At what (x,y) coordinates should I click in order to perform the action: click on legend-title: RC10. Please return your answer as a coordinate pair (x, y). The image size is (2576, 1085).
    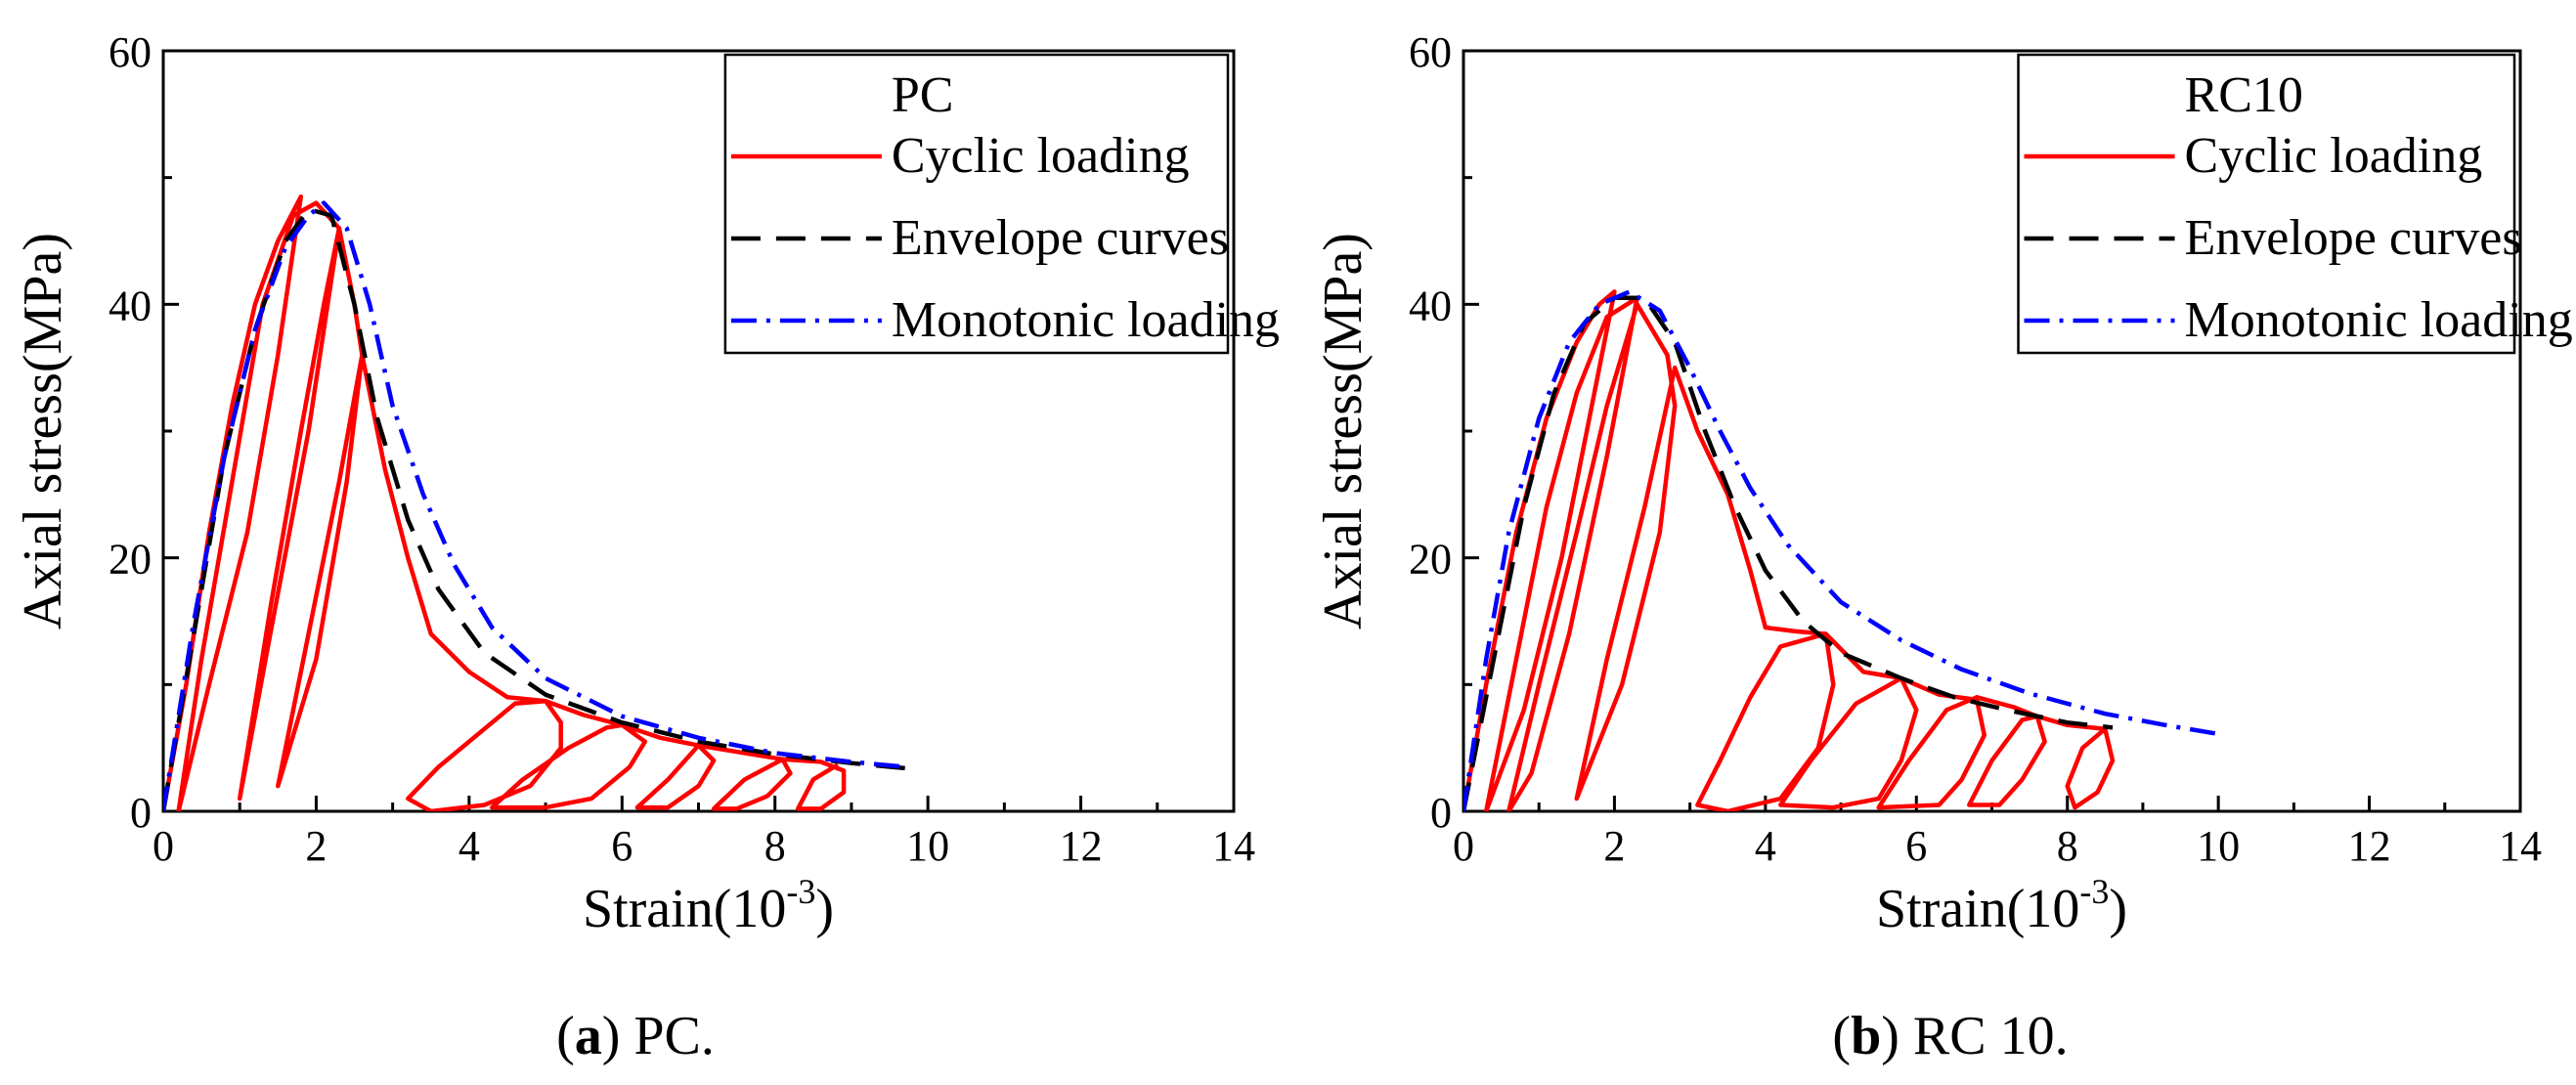
    Looking at the image, I should click on (2244, 95).